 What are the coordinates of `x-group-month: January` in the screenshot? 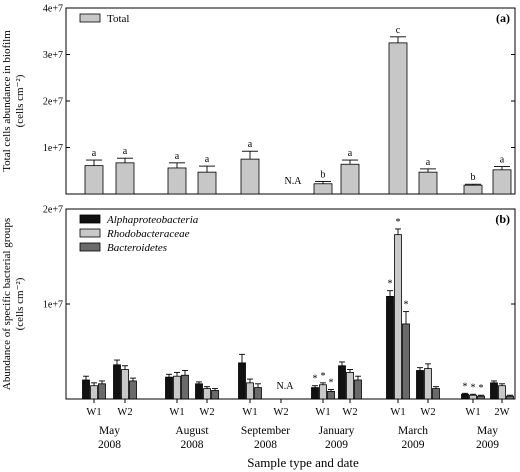 It's located at (337, 431).